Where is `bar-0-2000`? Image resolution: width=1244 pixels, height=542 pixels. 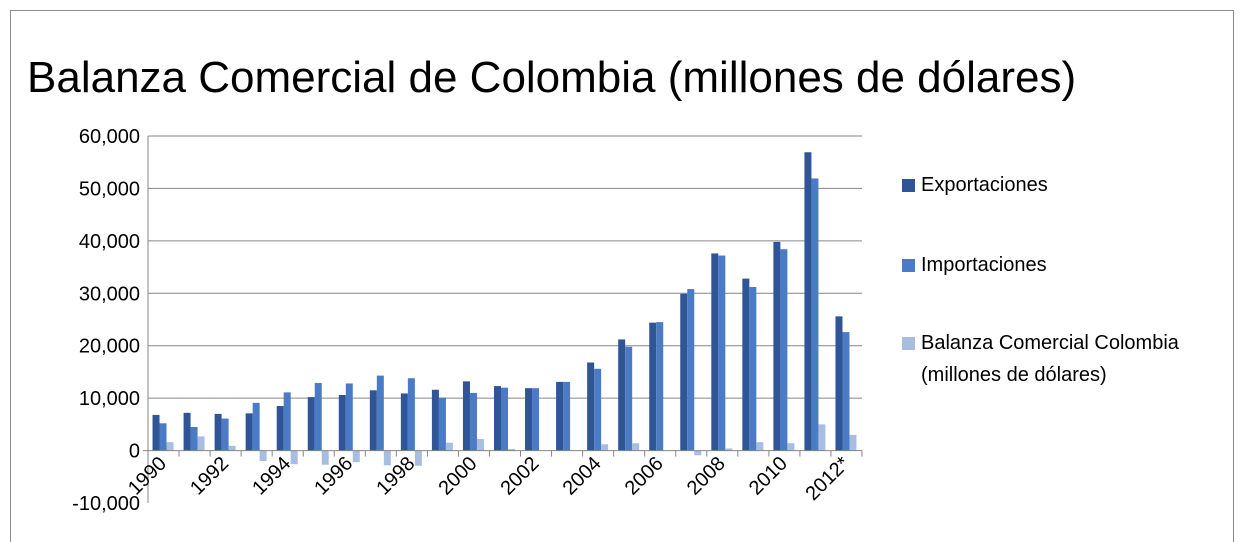
bar-0-2000 is located at coordinates (466, 416).